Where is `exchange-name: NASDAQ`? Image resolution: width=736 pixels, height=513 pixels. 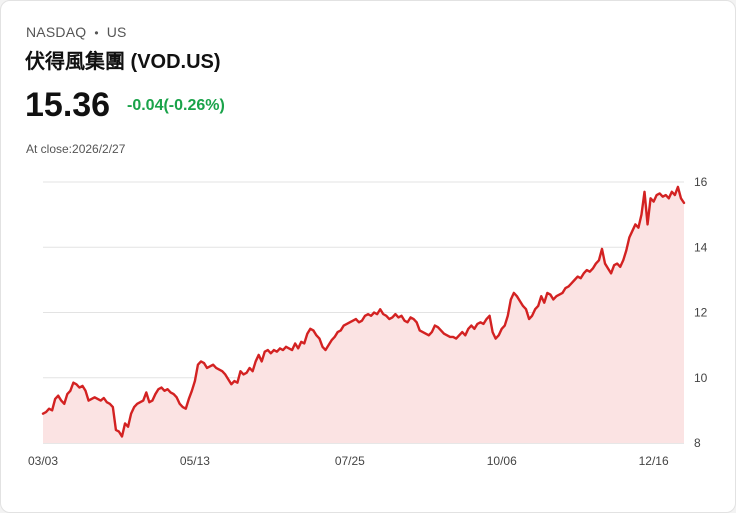 exchange-name: NASDAQ is located at coordinates (56, 32).